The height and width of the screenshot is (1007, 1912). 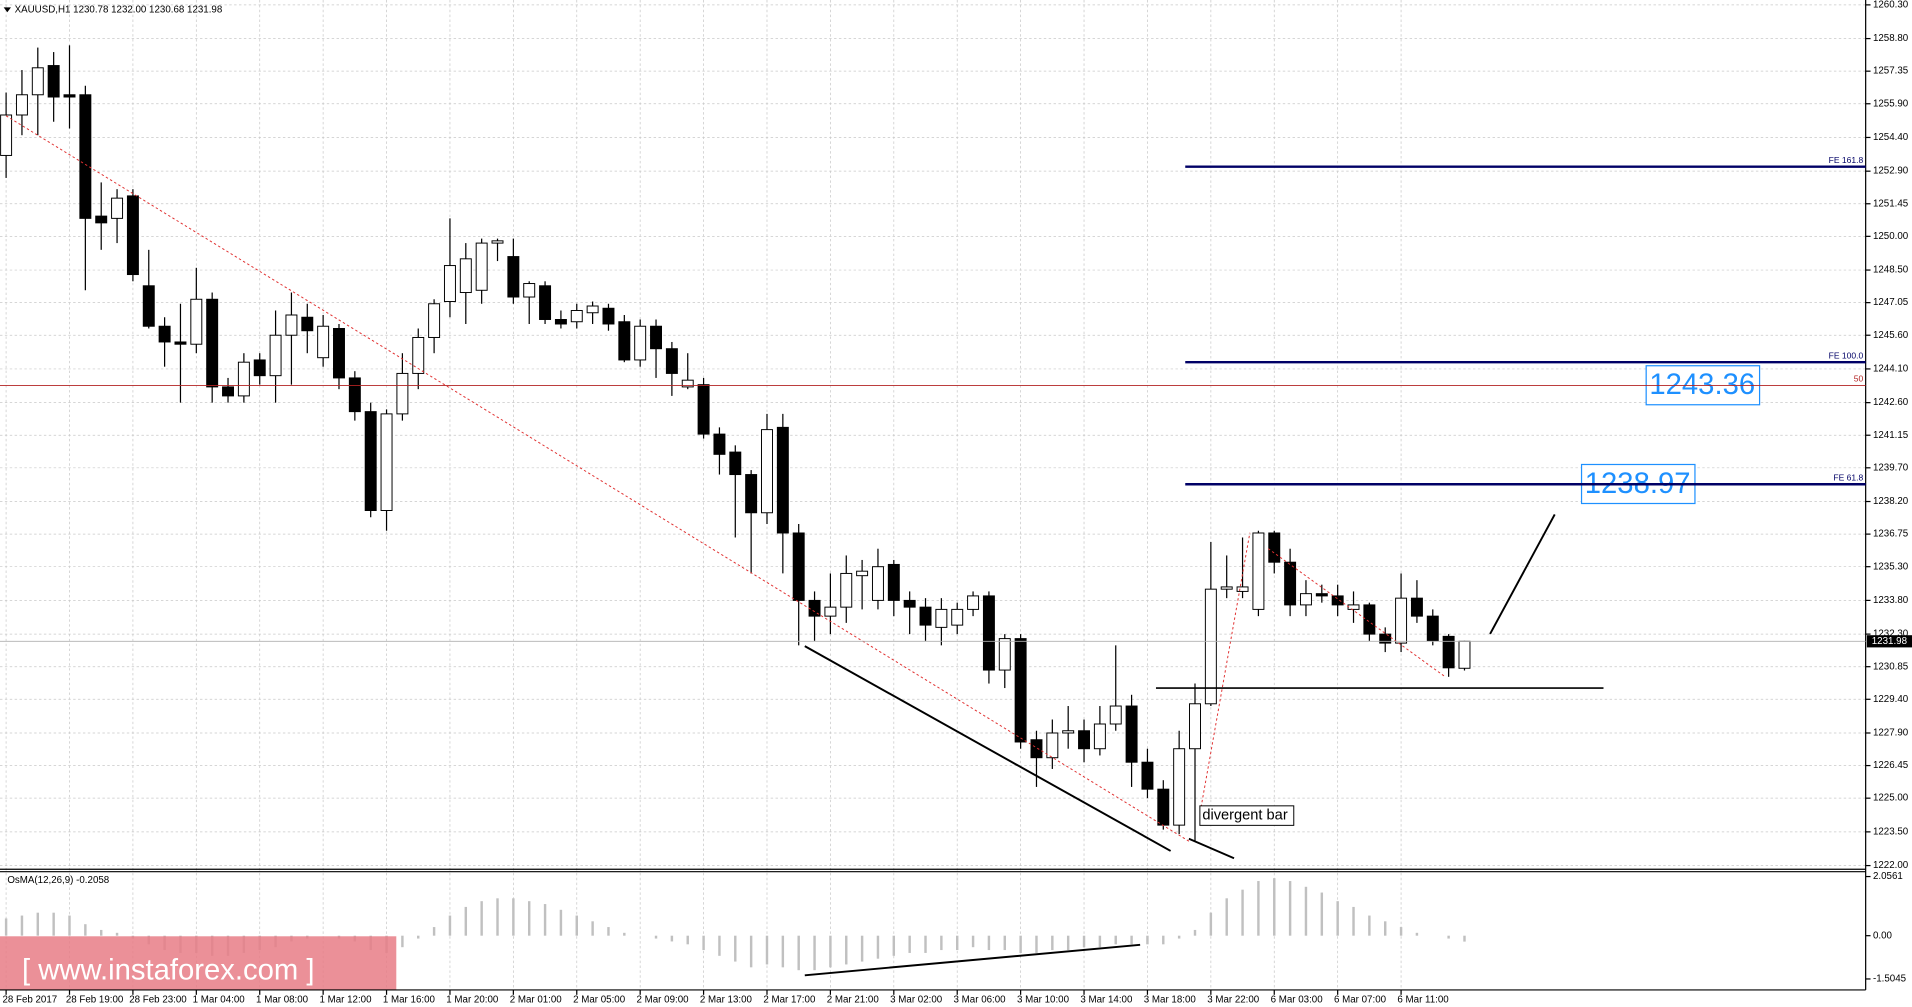 What do you see at coordinates (1891, 831) in the screenshot?
I see `y-tick-label: 1223.50` at bounding box center [1891, 831].